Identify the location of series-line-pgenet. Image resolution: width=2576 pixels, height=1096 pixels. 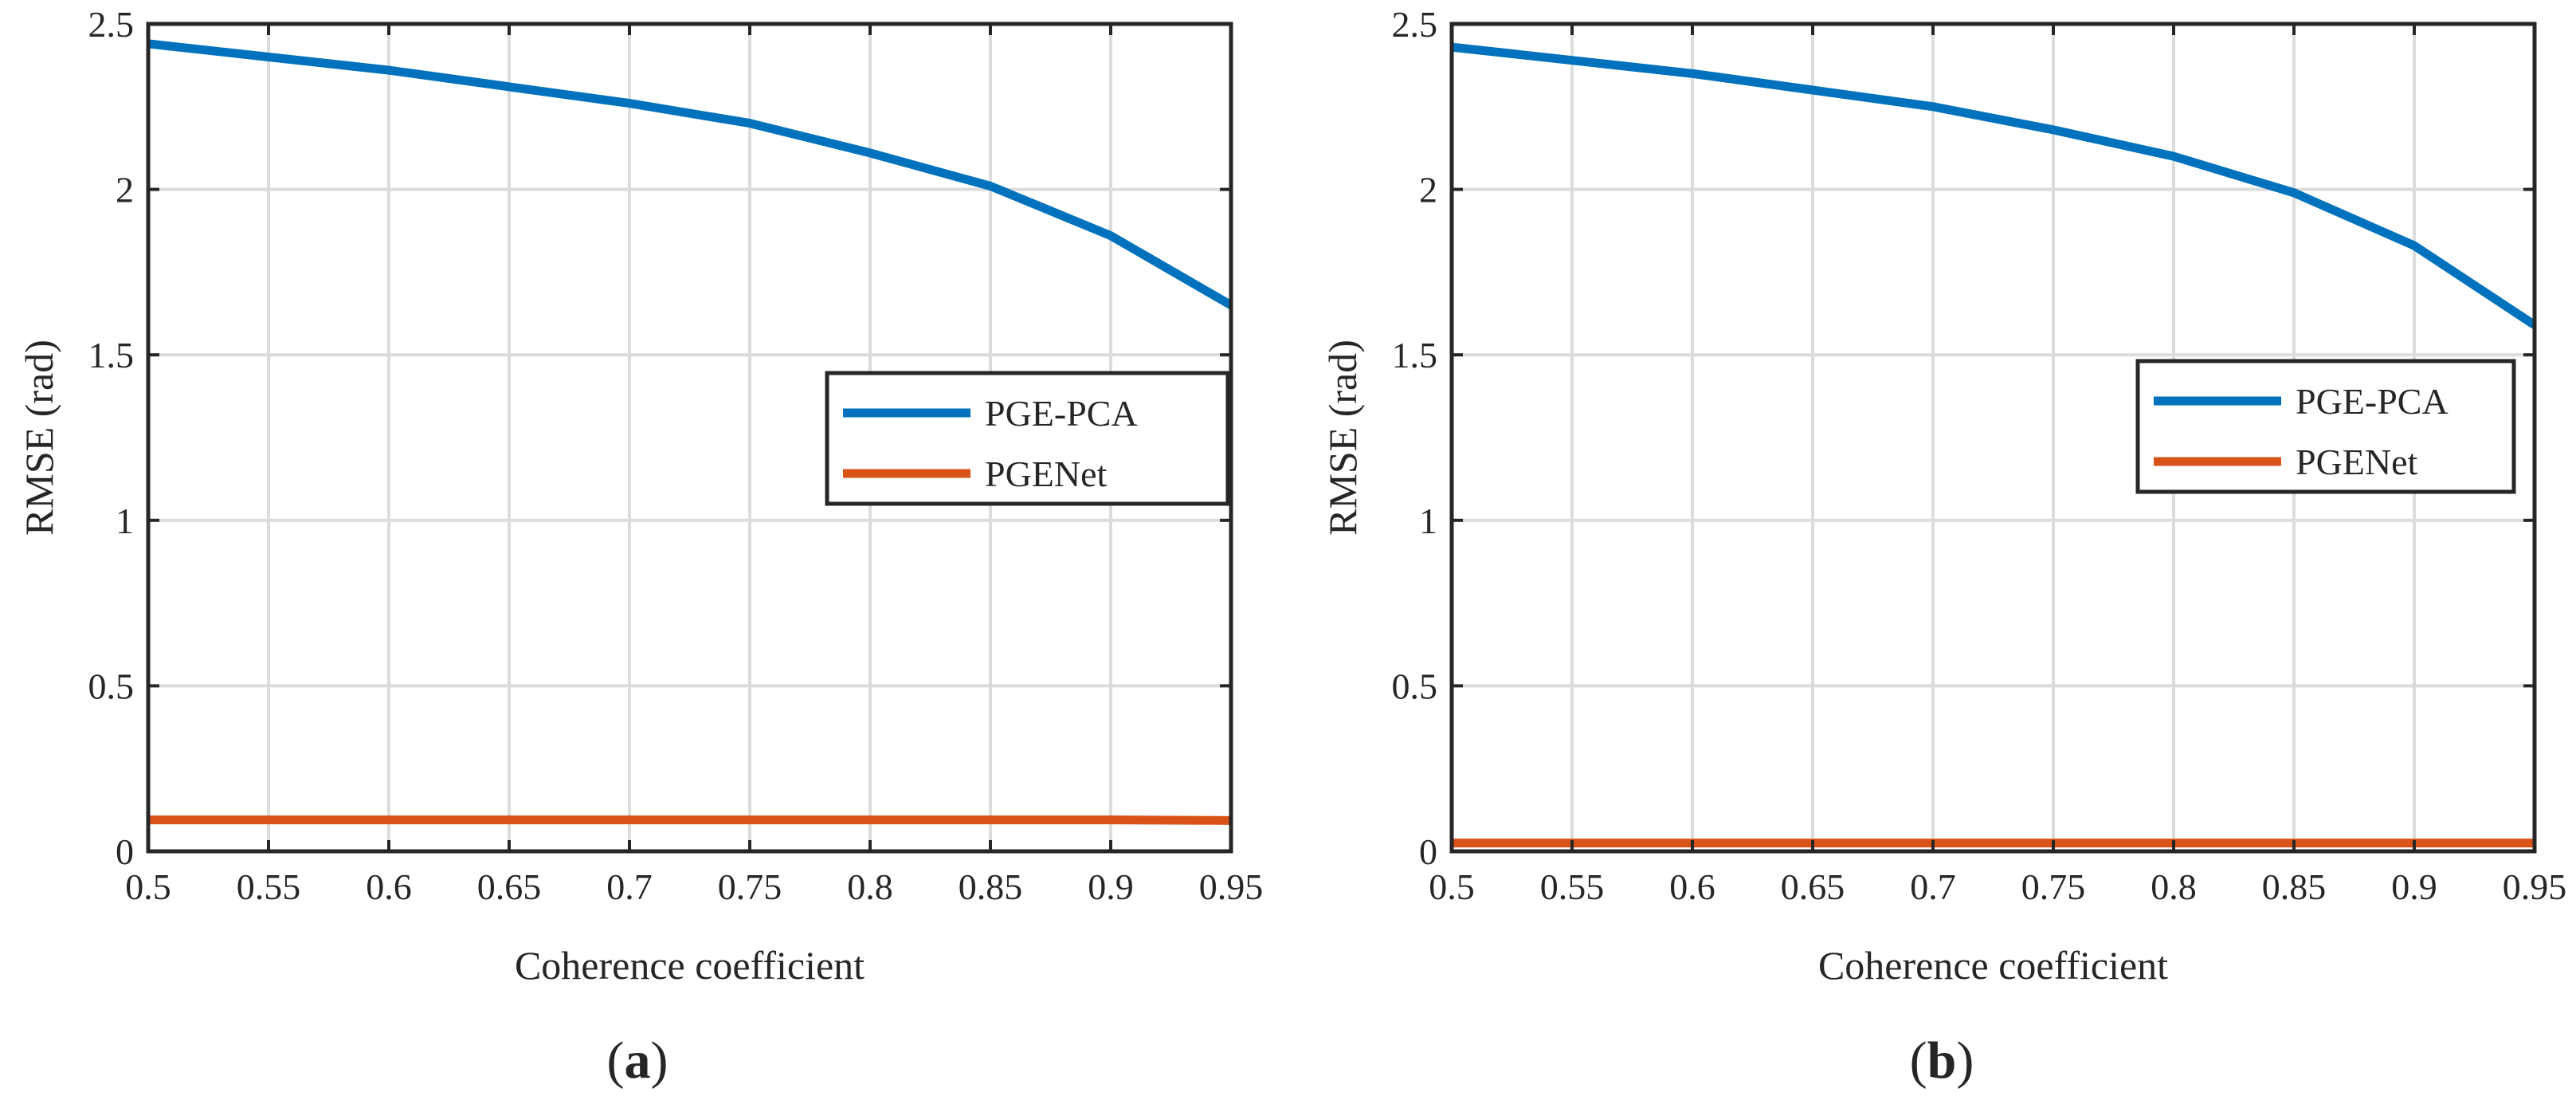
(690, 820).